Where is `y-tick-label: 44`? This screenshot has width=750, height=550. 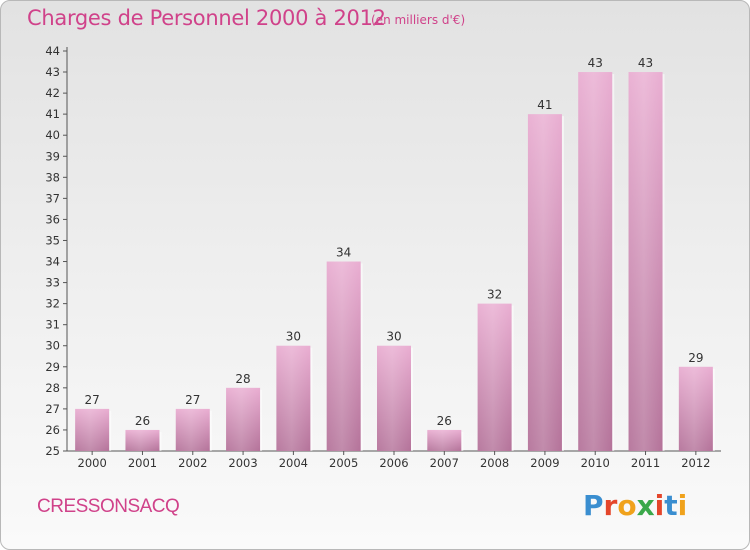
y-tick-label: 44 is located at coordinates (52, 51).